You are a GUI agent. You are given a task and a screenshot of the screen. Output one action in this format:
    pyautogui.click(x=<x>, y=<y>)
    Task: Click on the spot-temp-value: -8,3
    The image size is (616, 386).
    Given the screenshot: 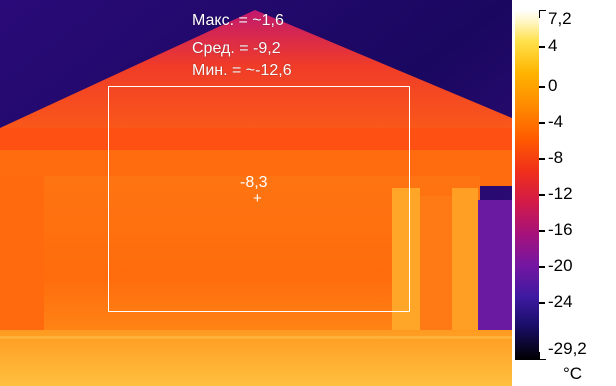 What is the action you would take?
    pyautogui.click(x=254, y=182)
    